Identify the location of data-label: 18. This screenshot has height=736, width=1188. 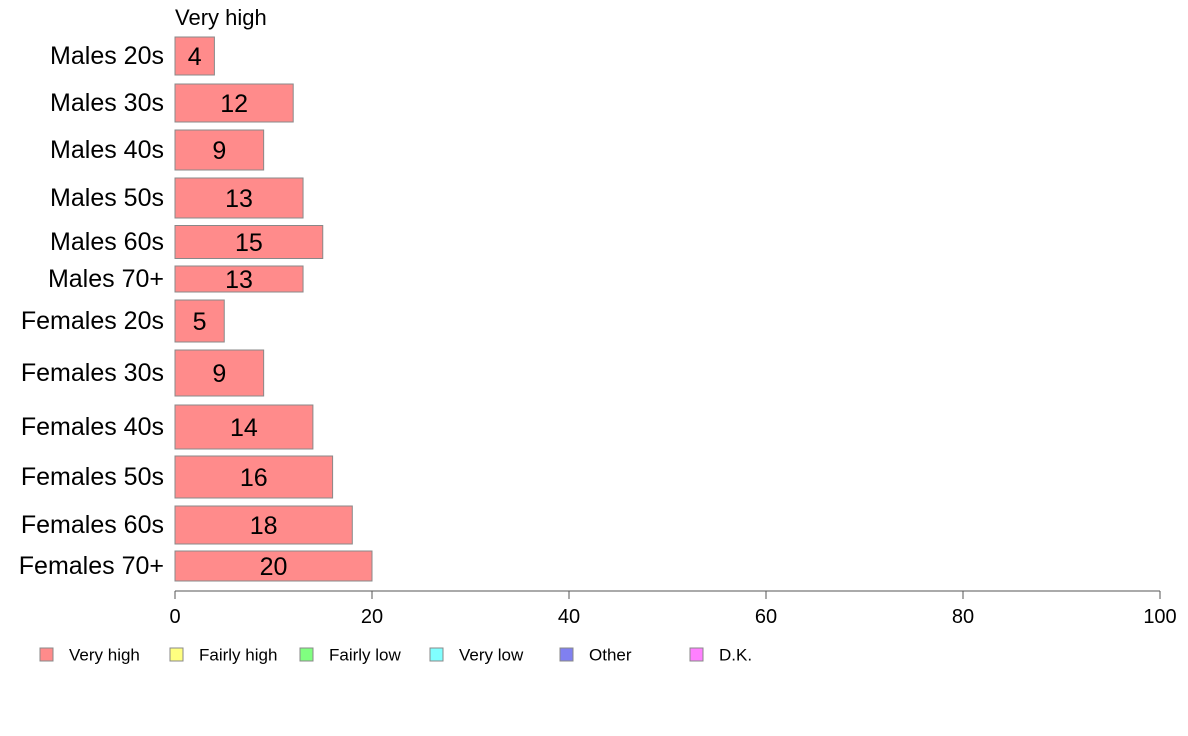
(264, 526).